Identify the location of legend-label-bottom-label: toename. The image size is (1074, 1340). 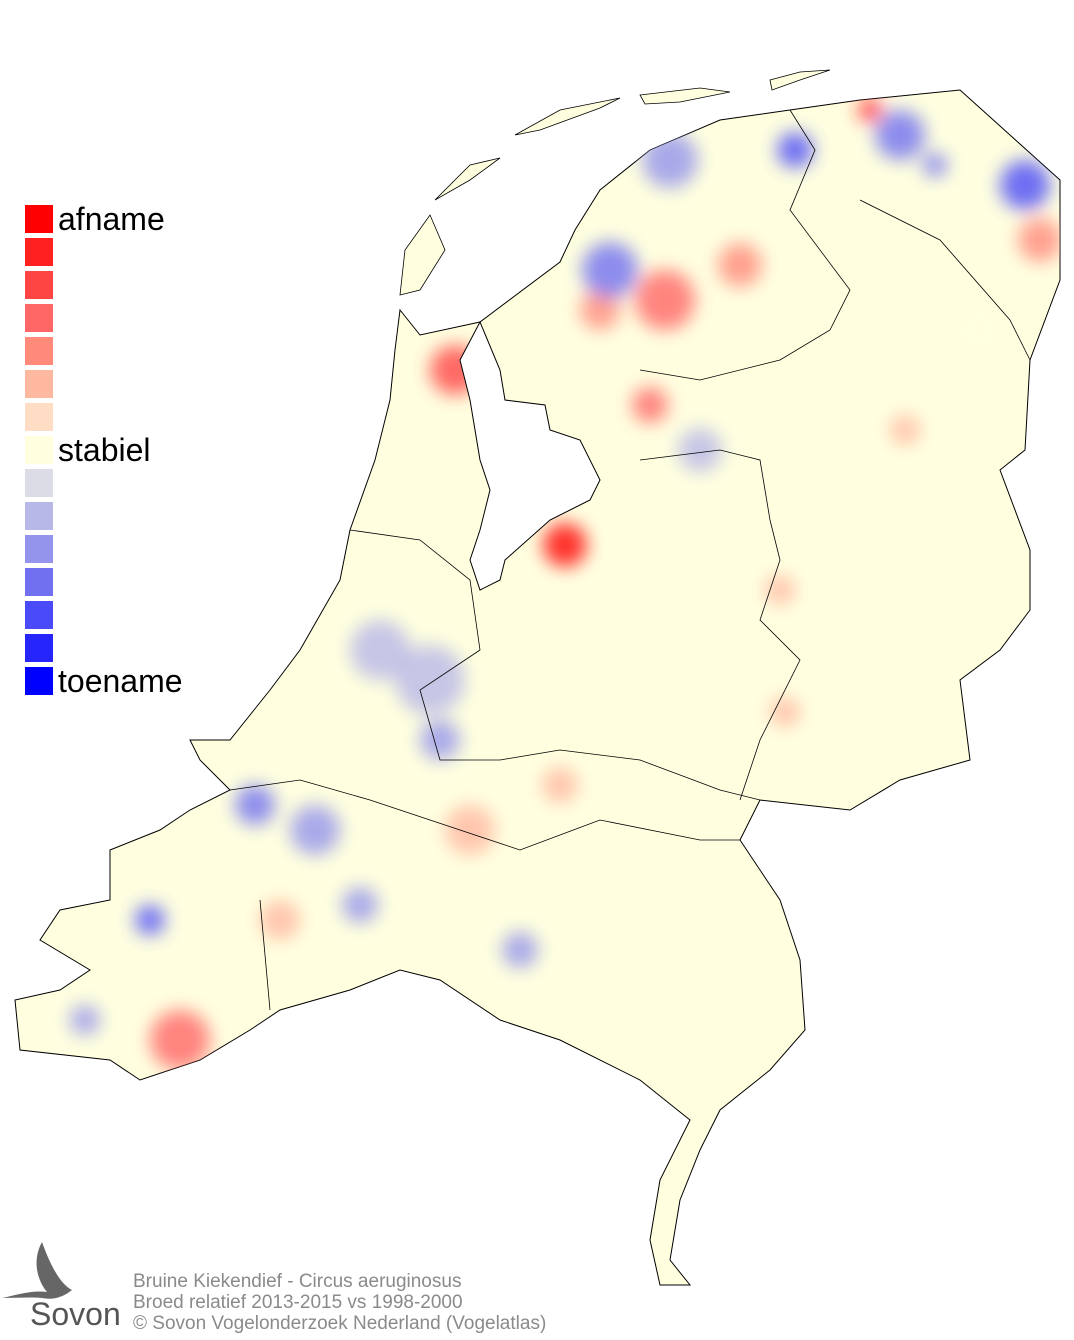
(120, 681).